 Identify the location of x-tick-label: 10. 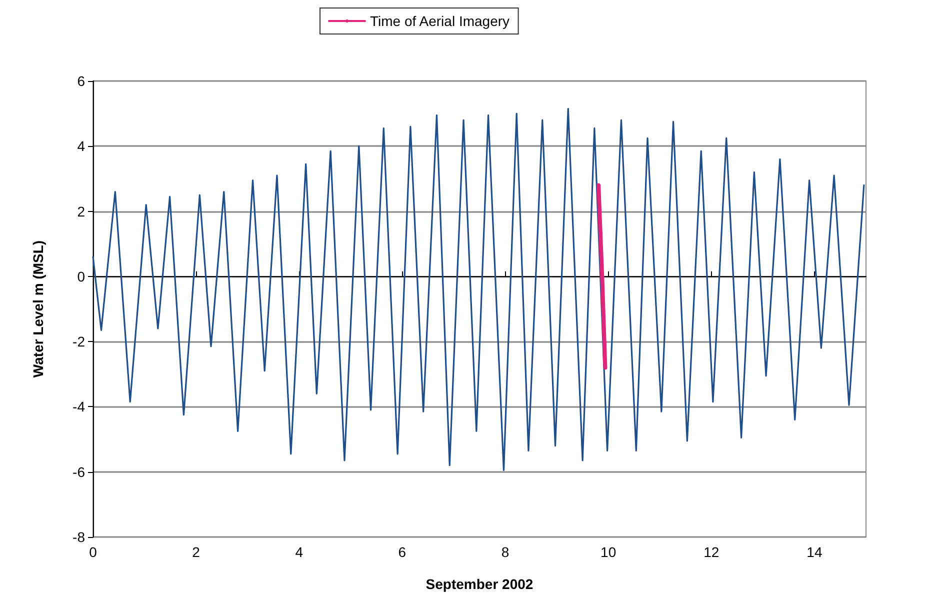
(608, 552).